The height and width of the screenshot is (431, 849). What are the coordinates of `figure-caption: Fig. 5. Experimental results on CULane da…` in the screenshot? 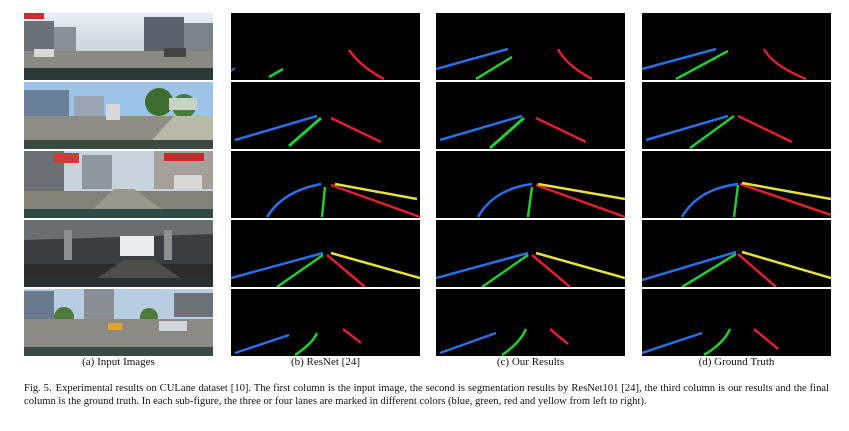 It's located at (426, 395).